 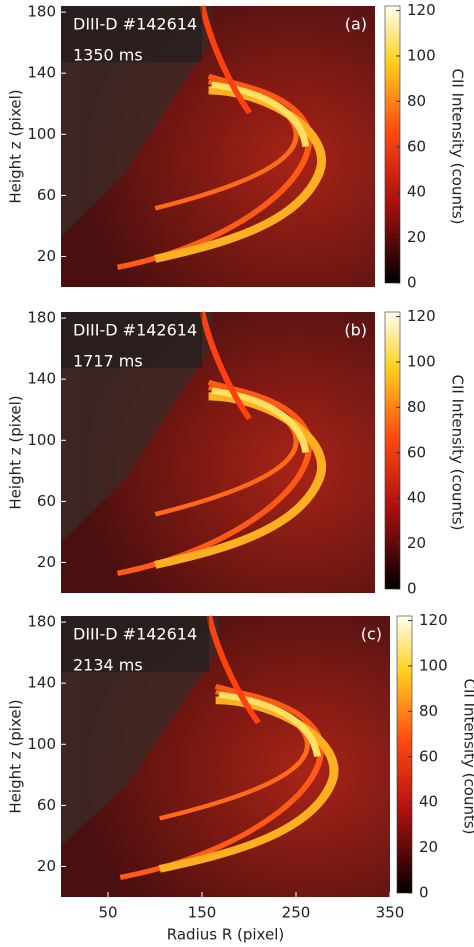 I want to click on panel-label: (a), so click(x=356, y=24).